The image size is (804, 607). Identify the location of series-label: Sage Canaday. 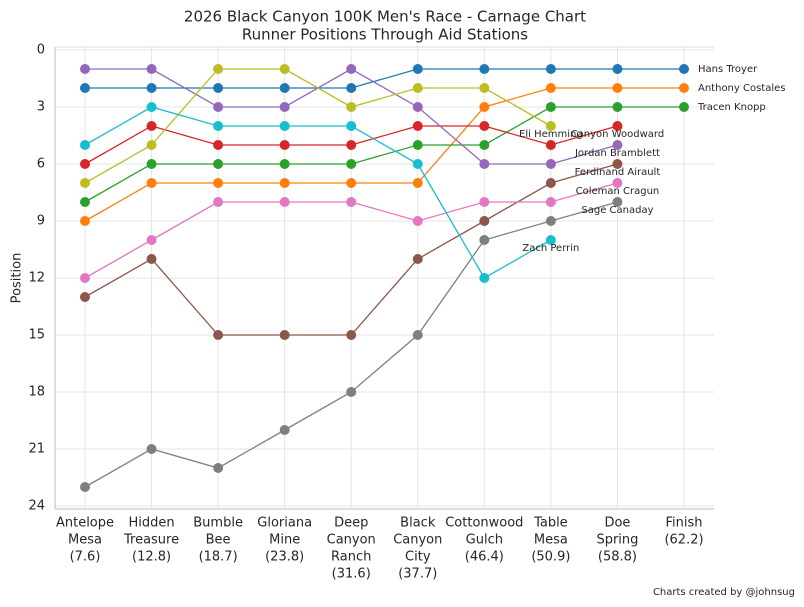
(617, 210).